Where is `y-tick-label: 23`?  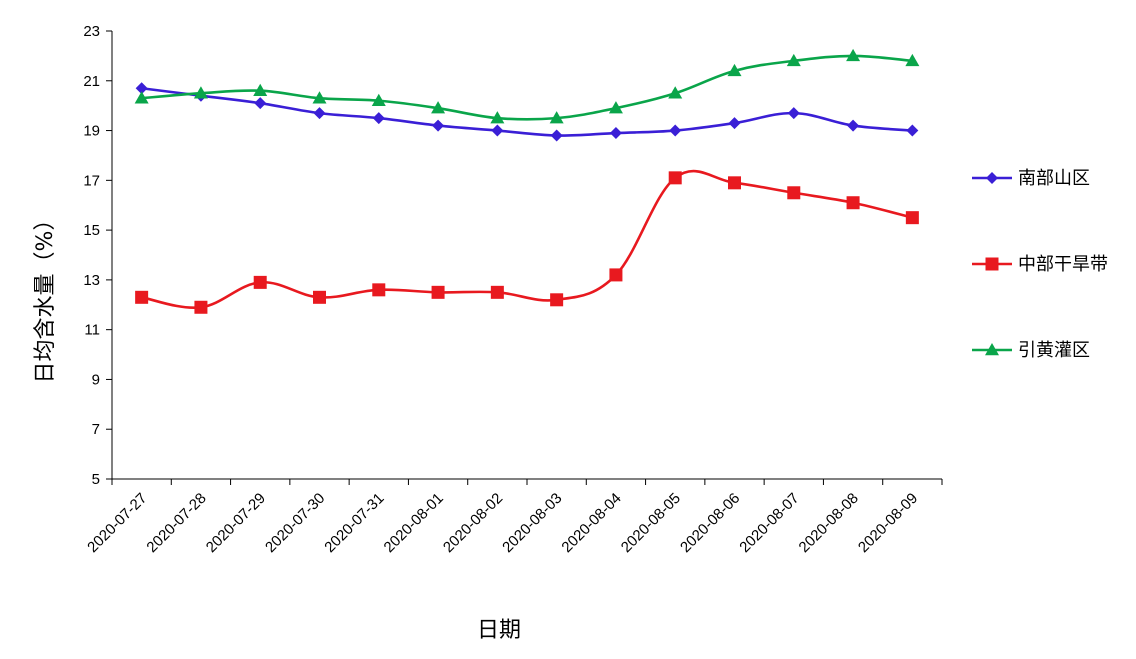
y-tick-label: 23 is located at coordinates (91, 31).